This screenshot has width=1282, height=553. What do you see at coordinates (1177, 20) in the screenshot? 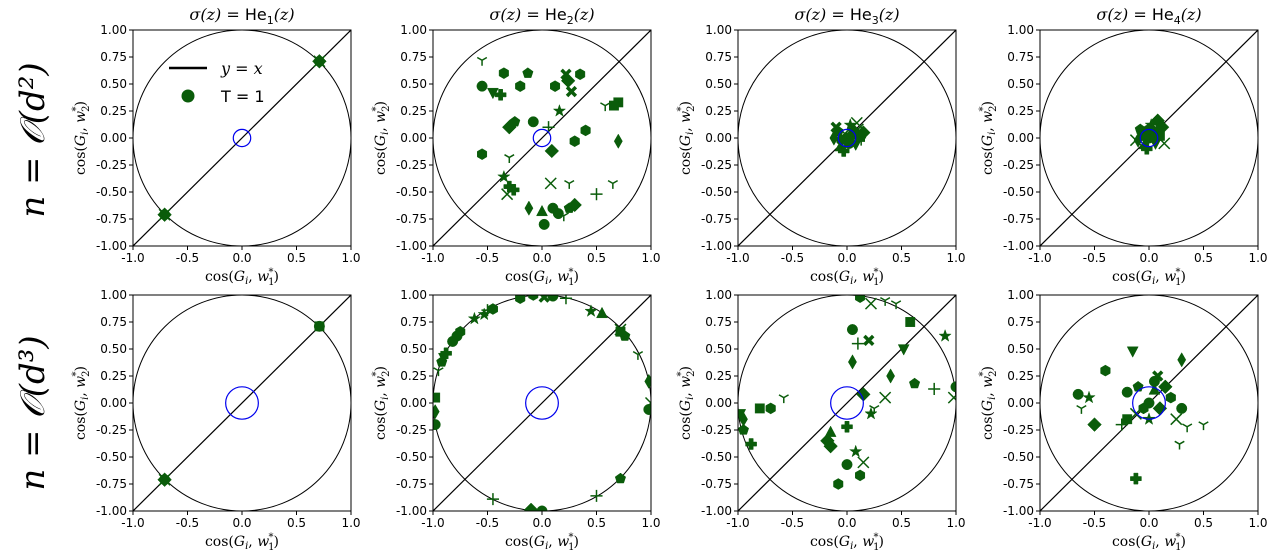
I see `title-sub: 4` at bounding box center [1177, 20].